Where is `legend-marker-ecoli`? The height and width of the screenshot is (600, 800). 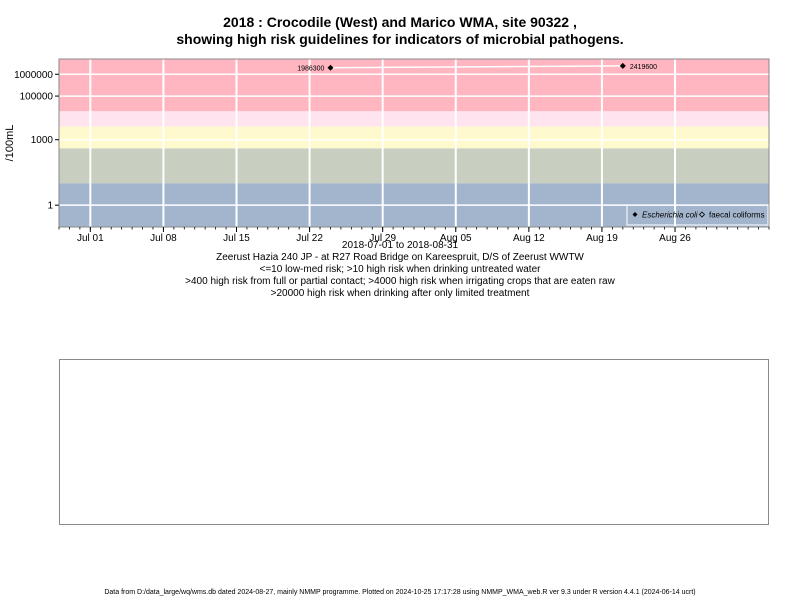 legend-marker-ecoli is located at coordinates (635, 214).